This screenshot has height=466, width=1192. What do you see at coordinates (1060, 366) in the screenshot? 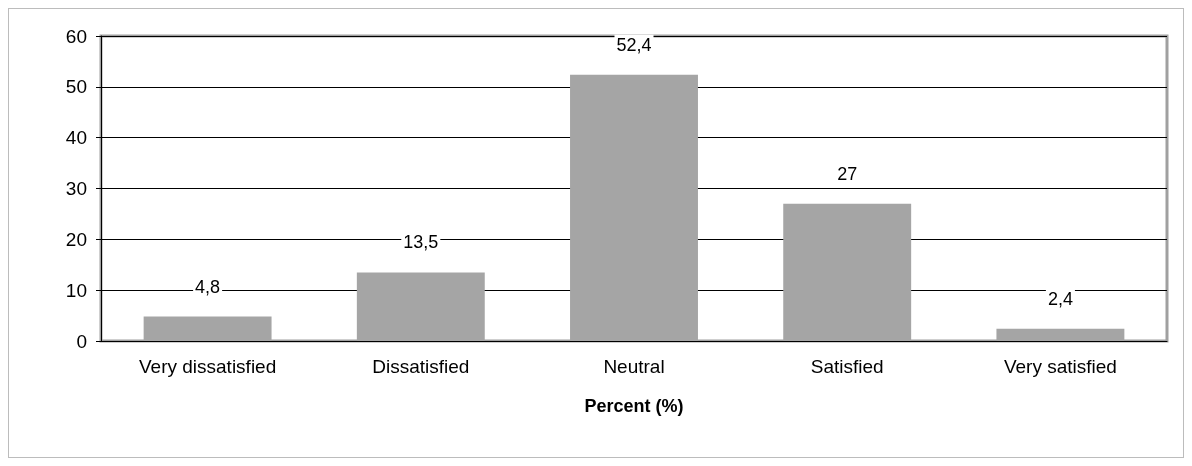
I see `x-tick-label: Very satisfied` at bounding box center [1060, 366].